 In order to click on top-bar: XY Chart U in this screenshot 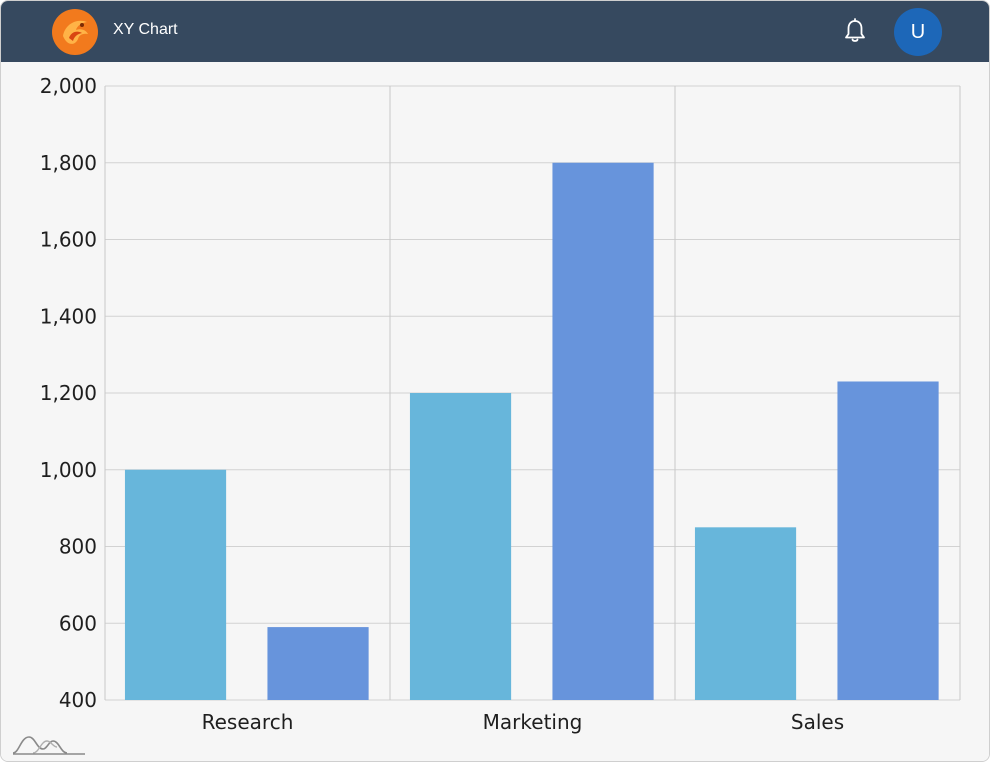, I will do `click(495, 31)`.